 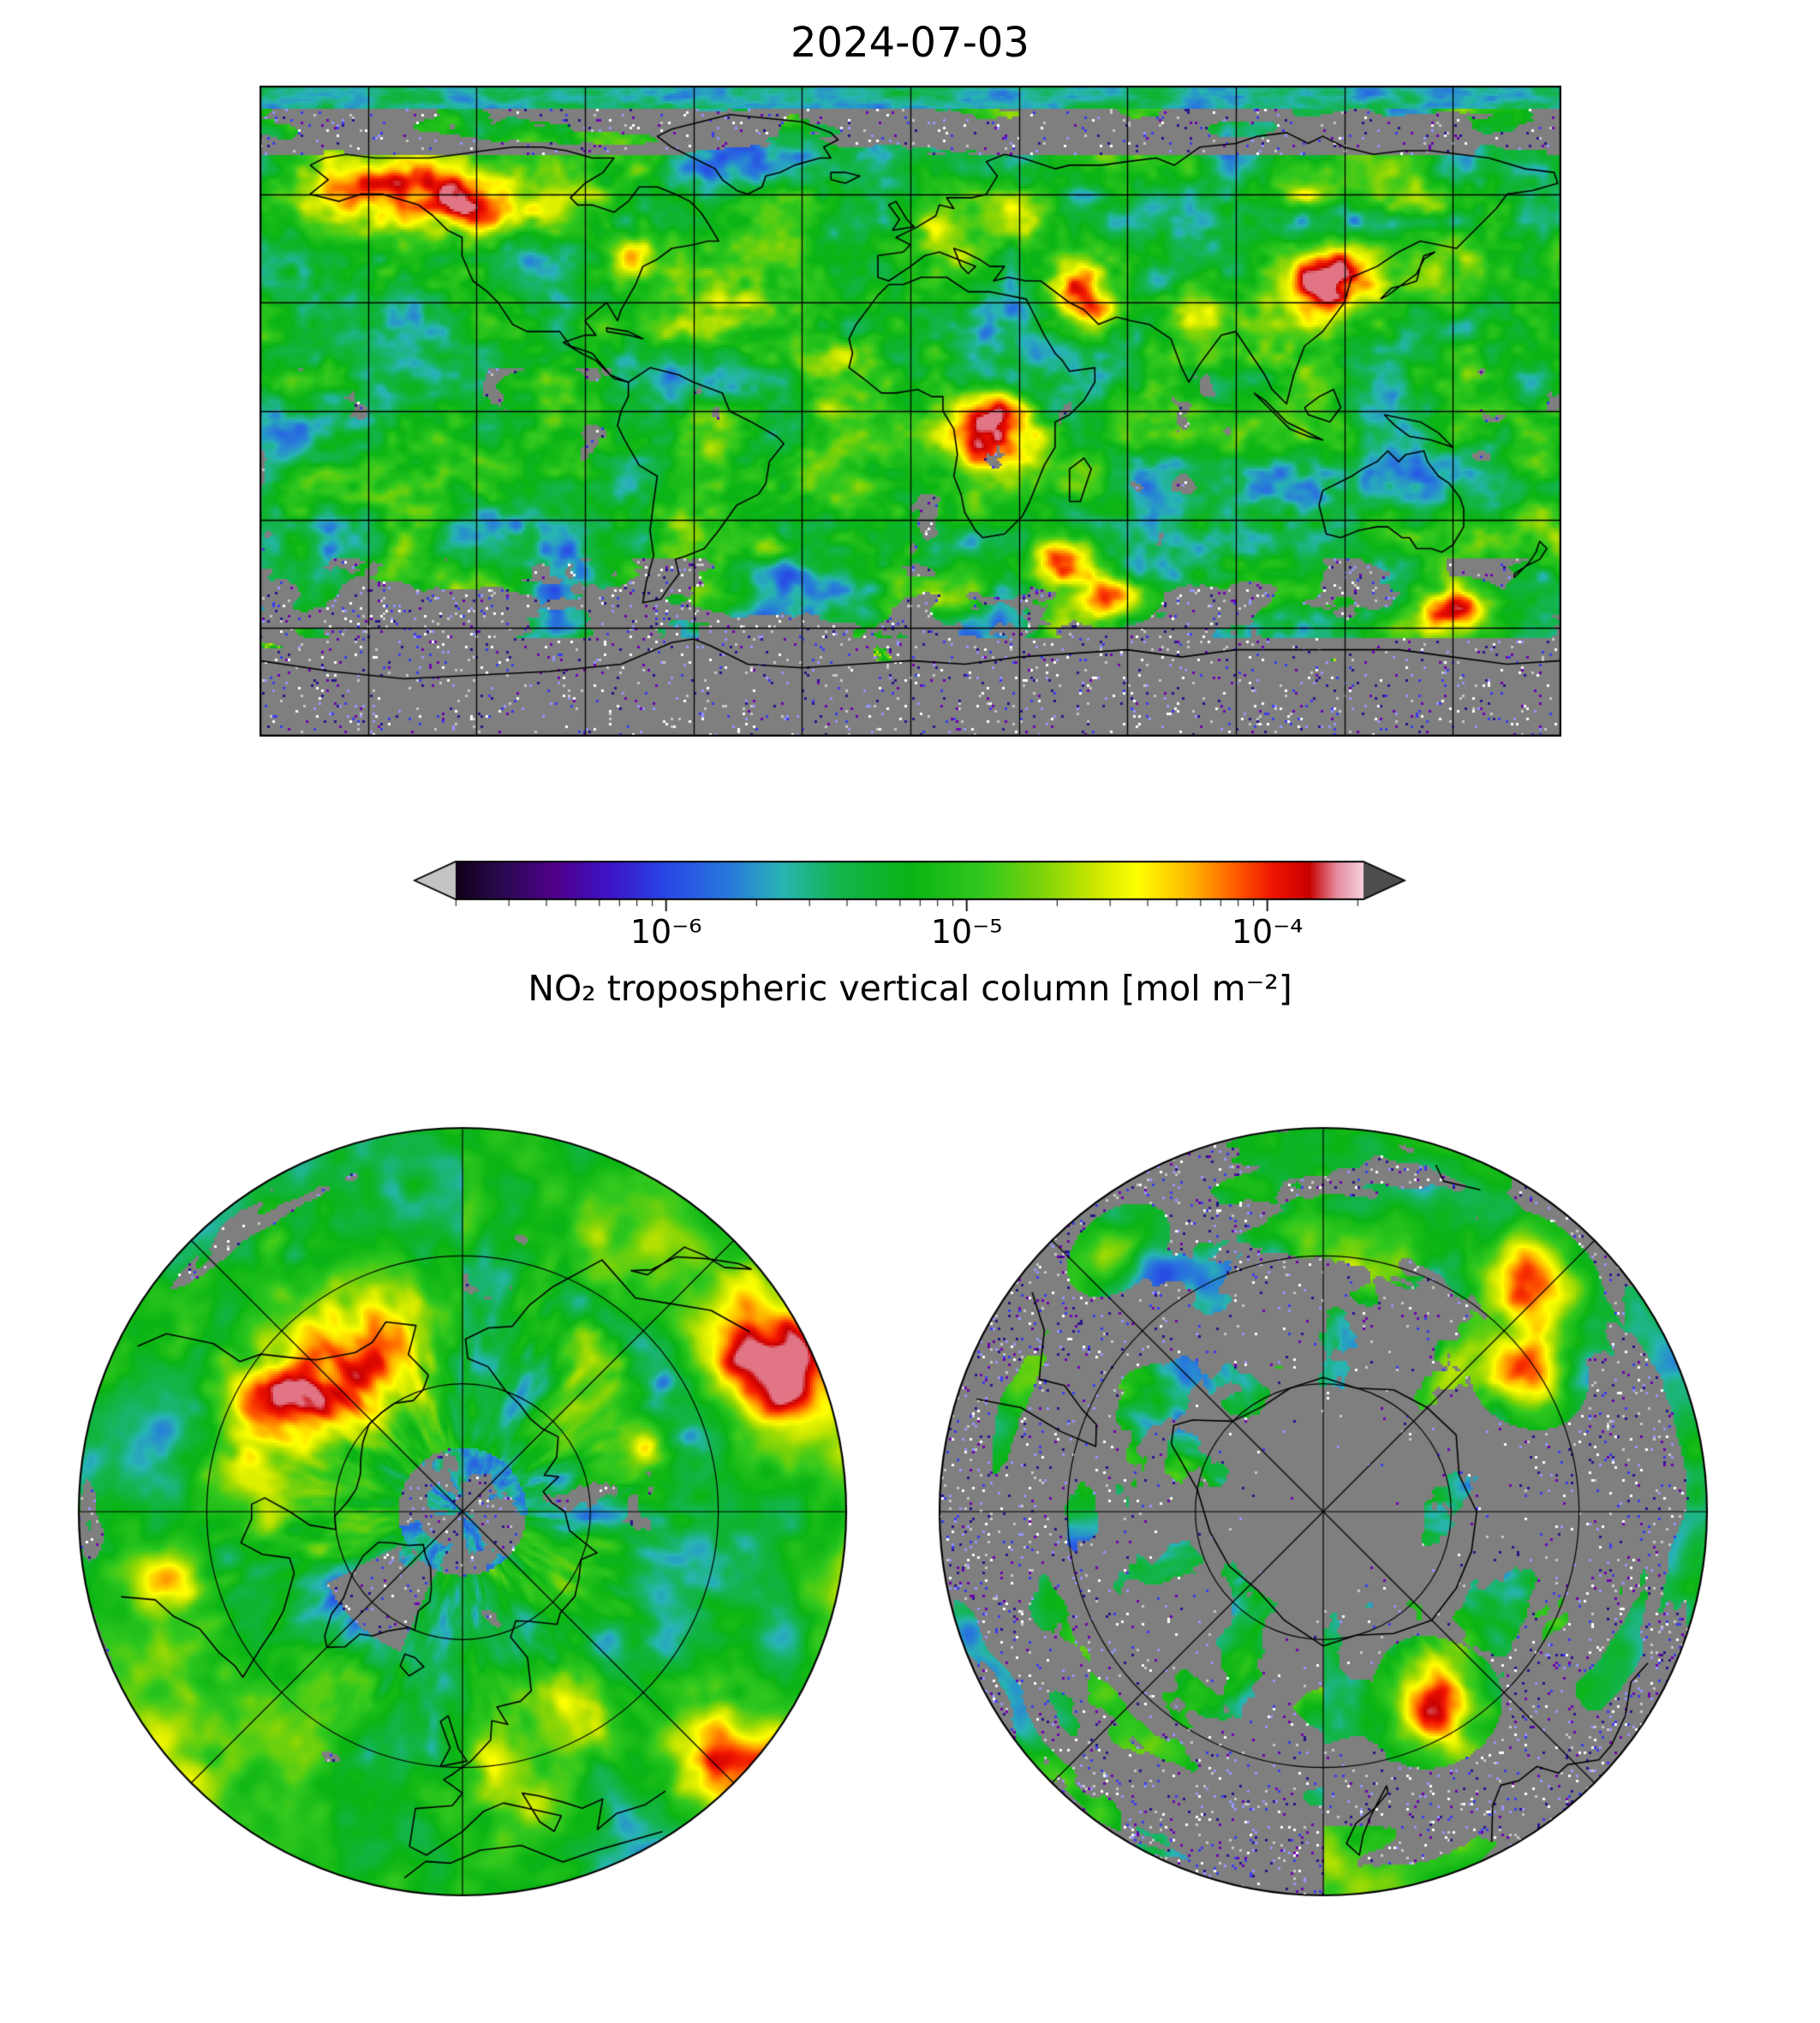 I want to click on figure-title: 2024-07-03, so click(x=910, y=43).